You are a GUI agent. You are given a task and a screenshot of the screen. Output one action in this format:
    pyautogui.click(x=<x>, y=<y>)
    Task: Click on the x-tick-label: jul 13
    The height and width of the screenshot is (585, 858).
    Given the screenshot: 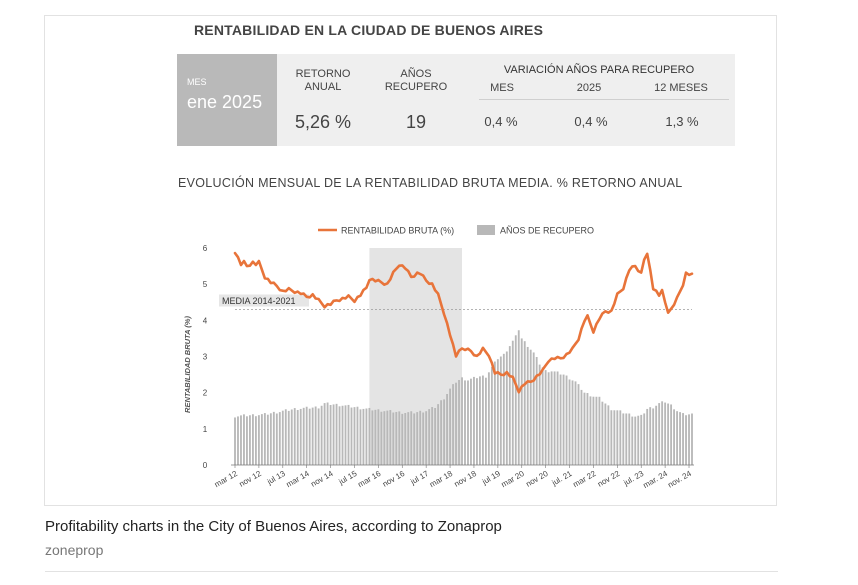 What is the action you would take?
    pyautogui.click(x=276, y=478)
    